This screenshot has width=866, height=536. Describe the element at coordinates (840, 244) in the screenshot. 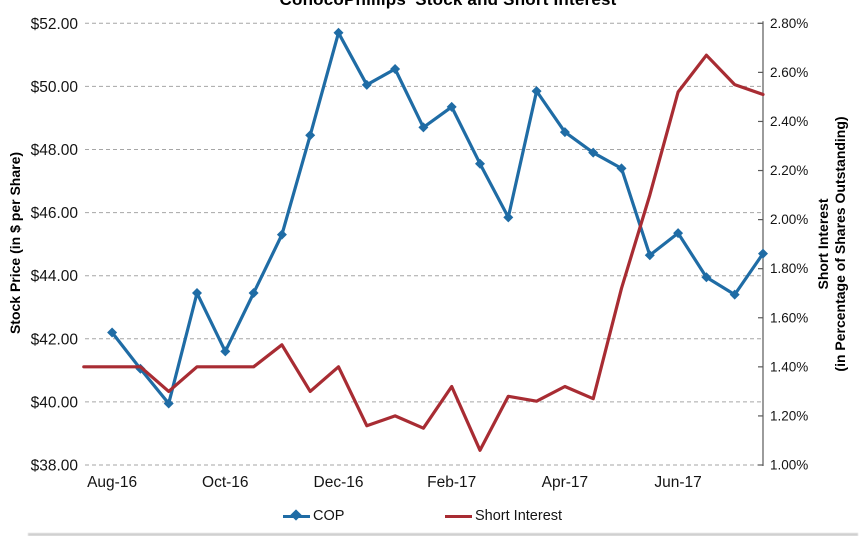

I see `right-axis-title-line2: (in Percentage of Shares Outstanding)` at that location.